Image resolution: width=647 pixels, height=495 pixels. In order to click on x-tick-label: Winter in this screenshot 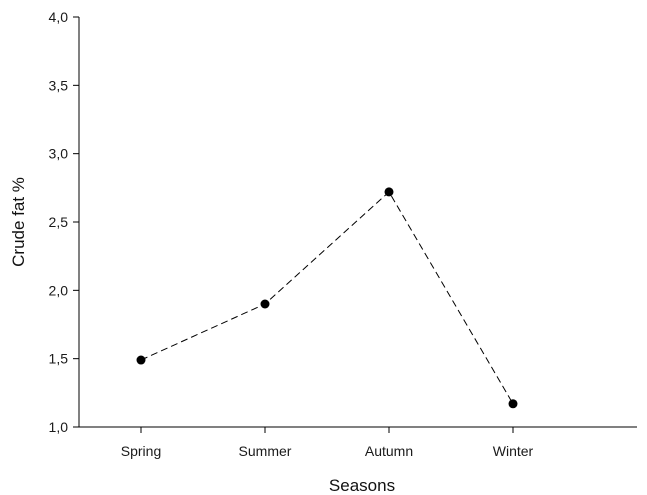, I will do `click(513, 451)`.